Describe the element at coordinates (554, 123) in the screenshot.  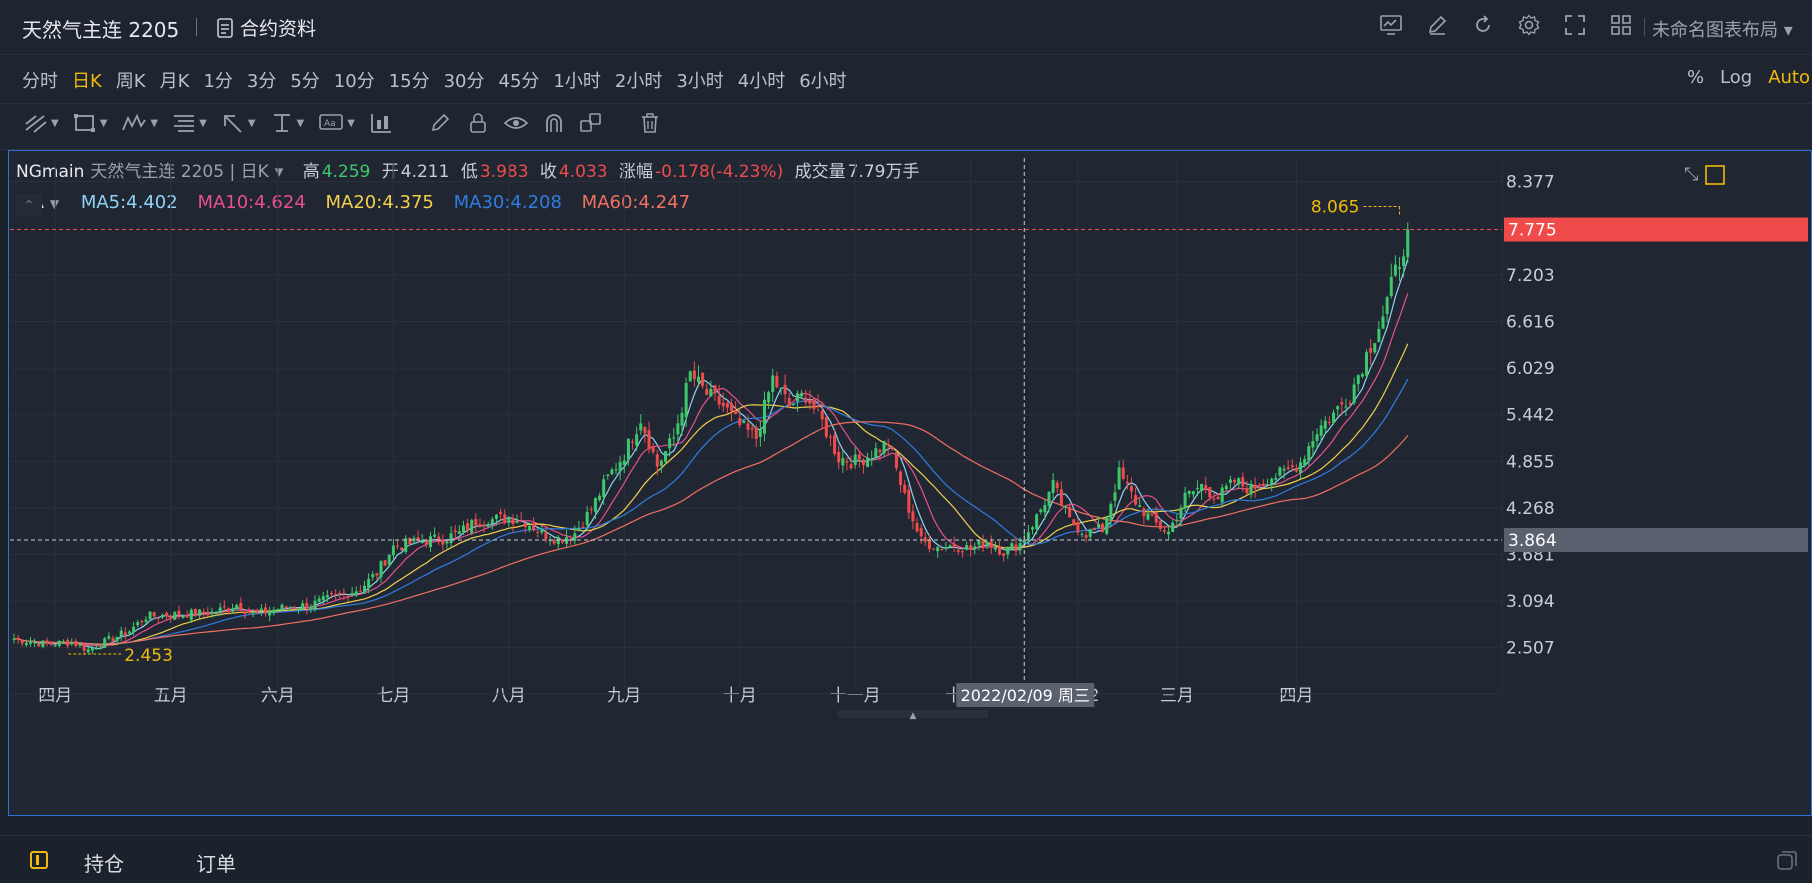
I see `magnet-tool` at that location.